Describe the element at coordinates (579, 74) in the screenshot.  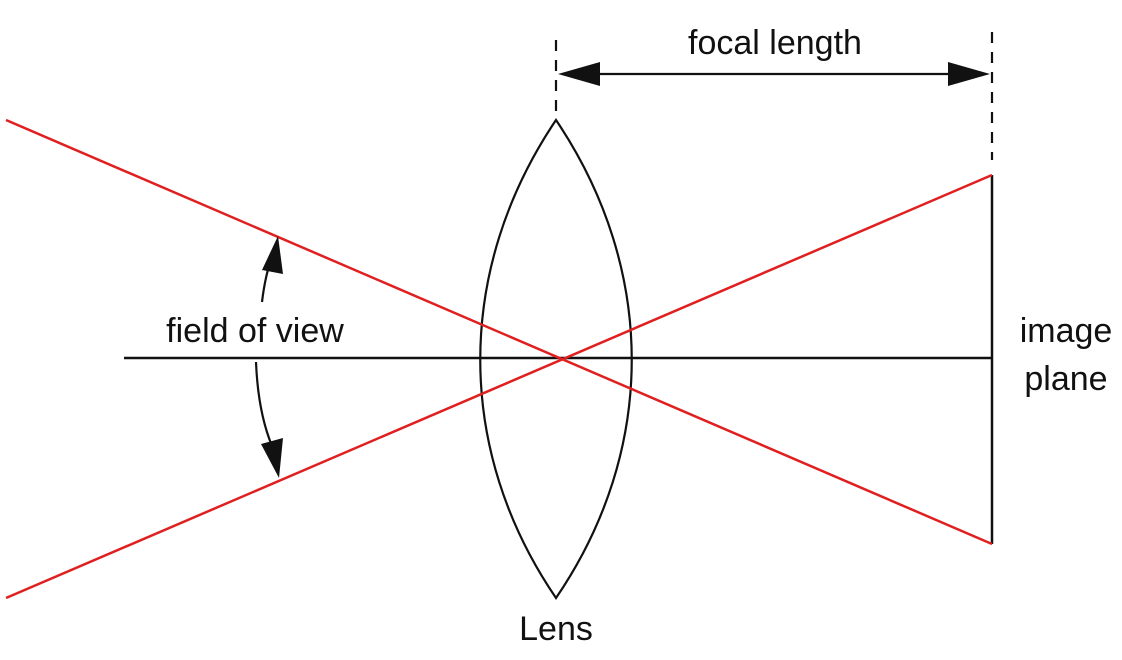
I see `focal-length-arrowhead-left` at that location.